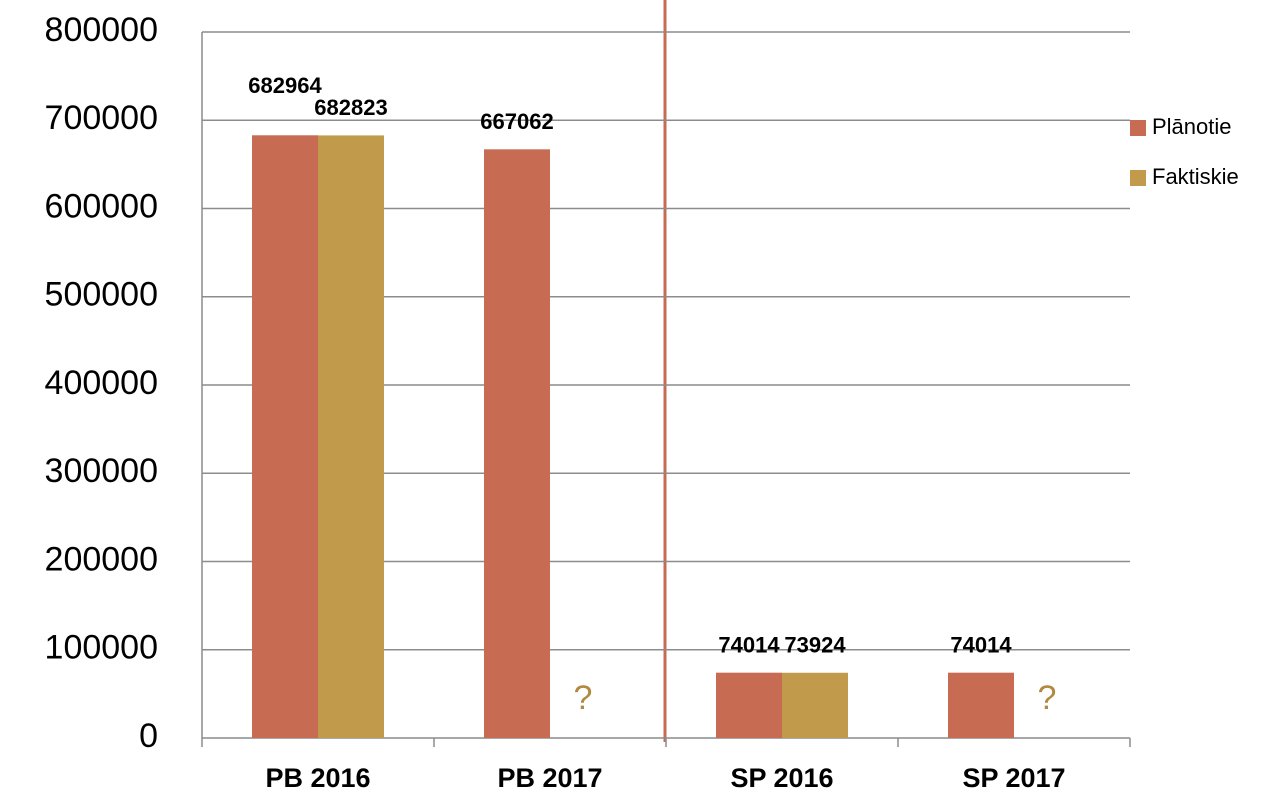 The image size is (1268, 796). What do you see at coordinates (549, 778) in the screenshot?
I see `x-tick-label: PB 2017` at bounding box center [549, 778].